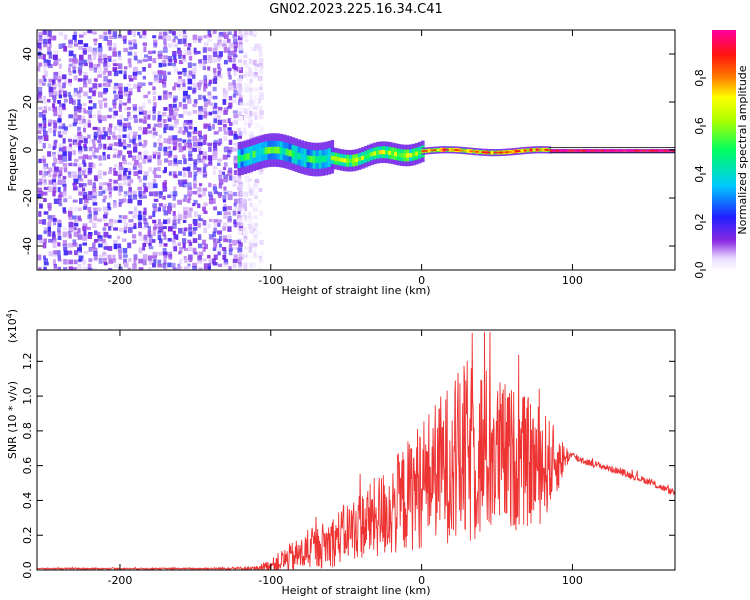  I want to click on x-tick-label: -100, so click(270, 580).